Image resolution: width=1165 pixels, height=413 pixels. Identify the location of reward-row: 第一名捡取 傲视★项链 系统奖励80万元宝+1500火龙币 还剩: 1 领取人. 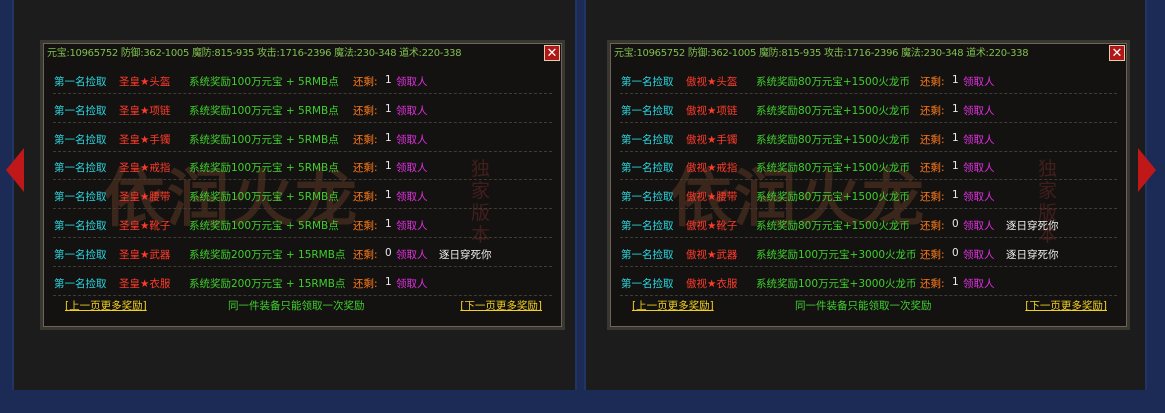
(868, 111).